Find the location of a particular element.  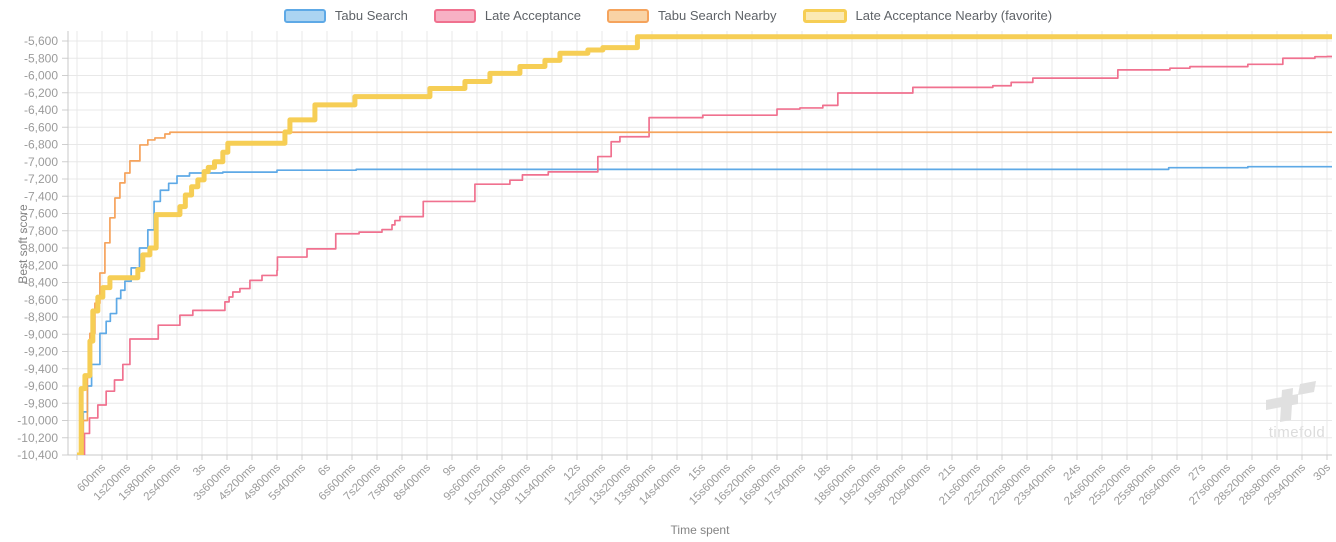

y-tick-label: -6,600 is located at coordinates (41, 127).